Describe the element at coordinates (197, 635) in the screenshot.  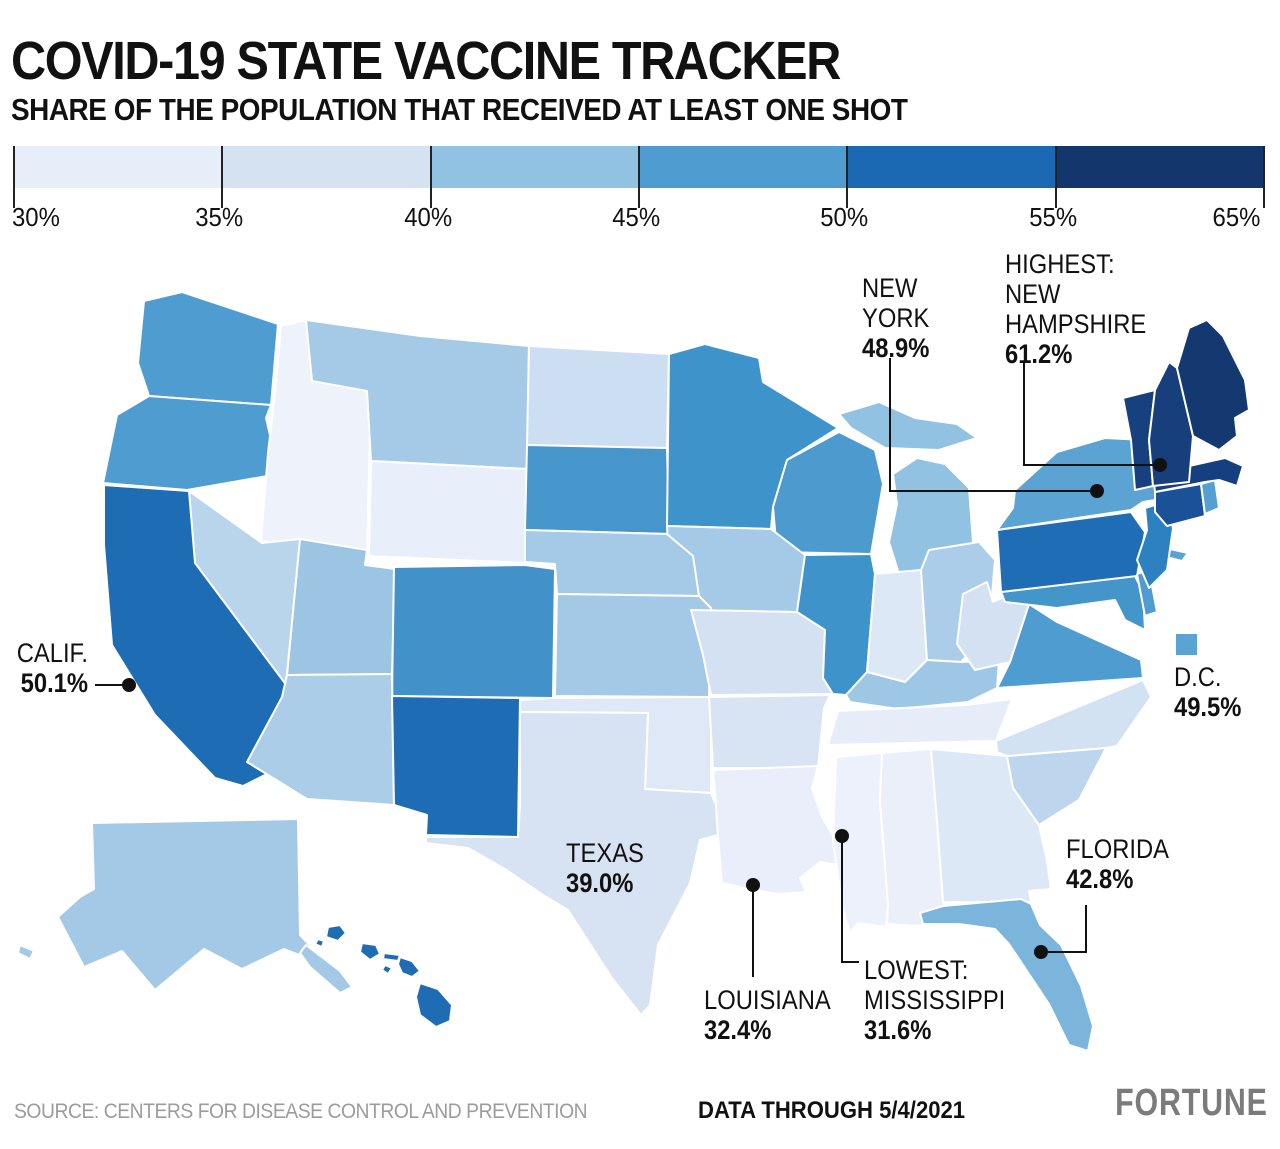
I see `state-california` at that location.